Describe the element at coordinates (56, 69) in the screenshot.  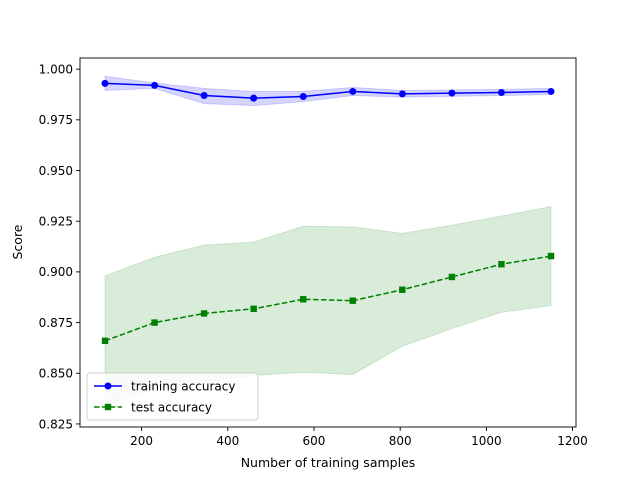
I see `y-tick-label: 1.000` at that location.